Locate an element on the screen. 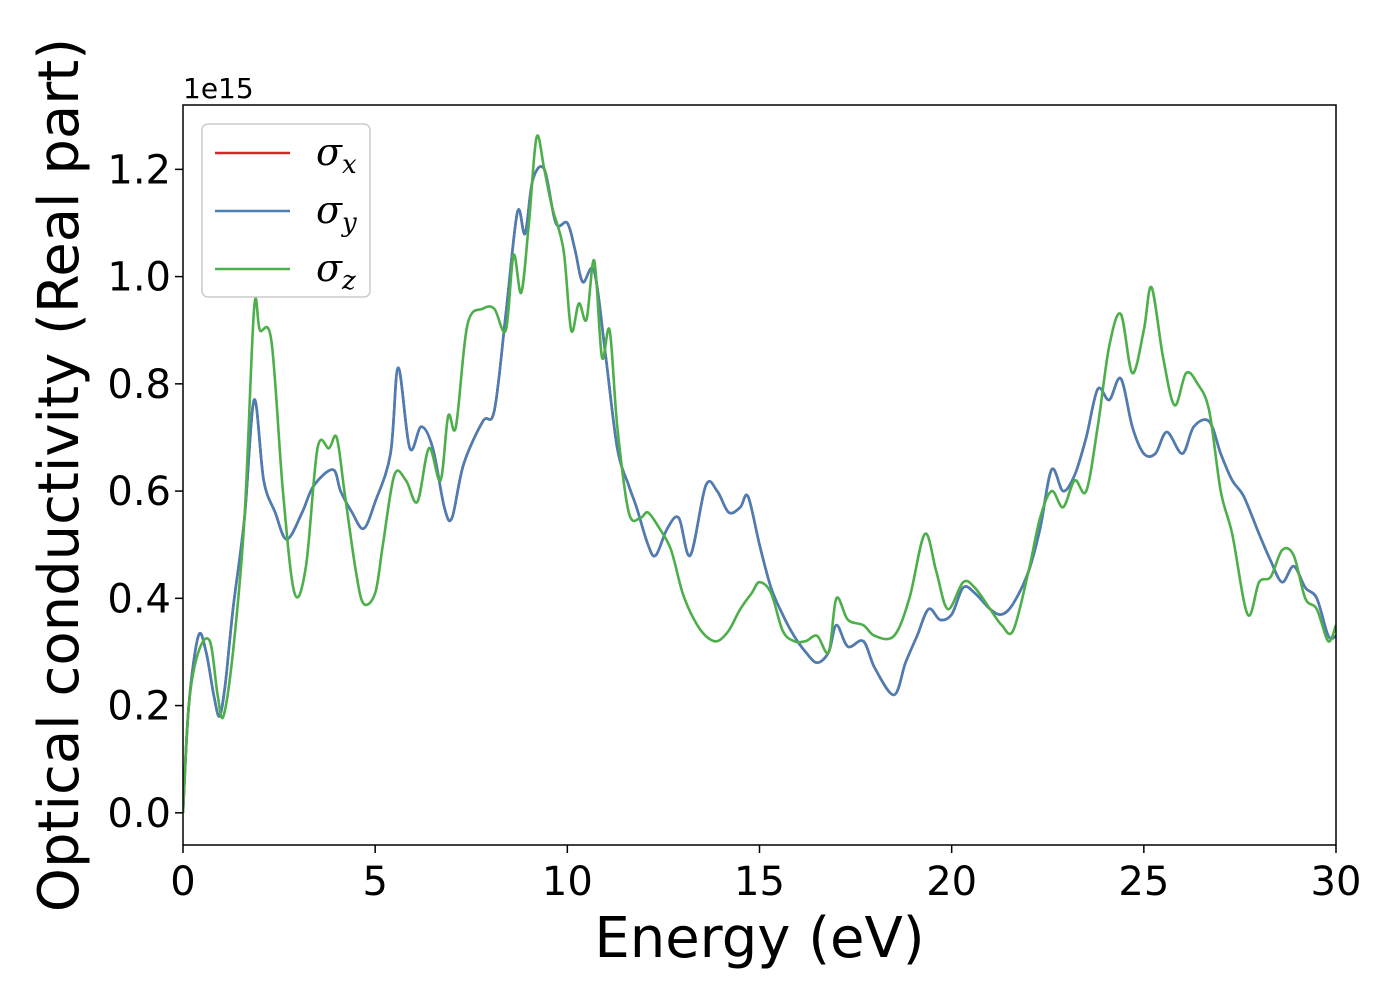 This screenshot has width=1400, height=1000. x-tick-label: 5 is located at coordinates (374, 882).